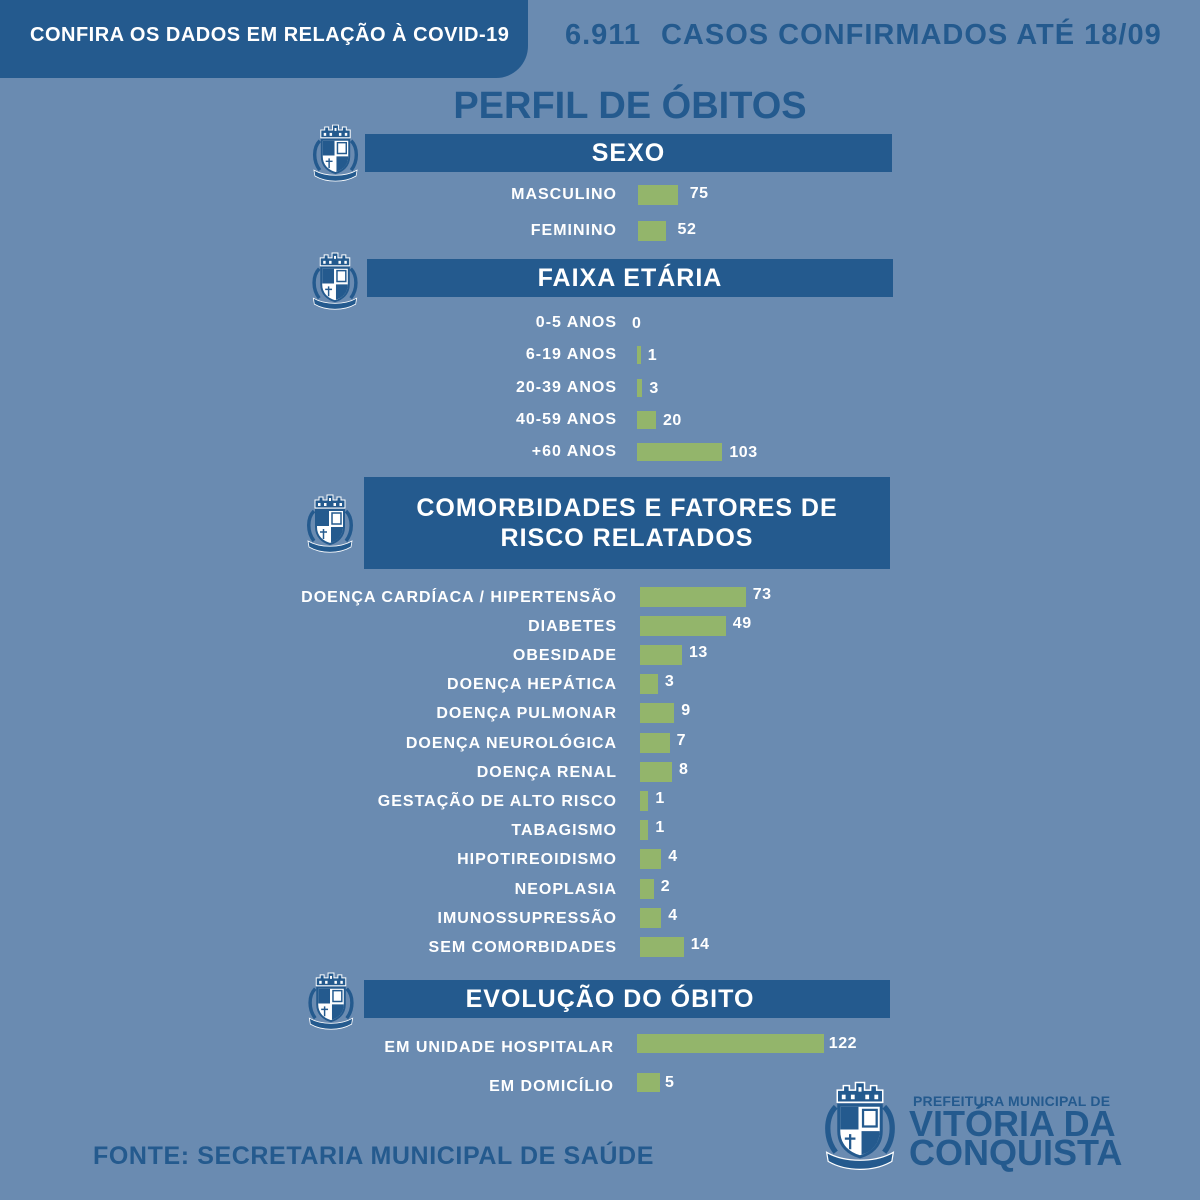 The image size is (1200, 1200). What do you see at coordinates (546, 772) in the screenshot?
I see `bar-label: DOENÇA RENAL` at bounding box center [546, 772].